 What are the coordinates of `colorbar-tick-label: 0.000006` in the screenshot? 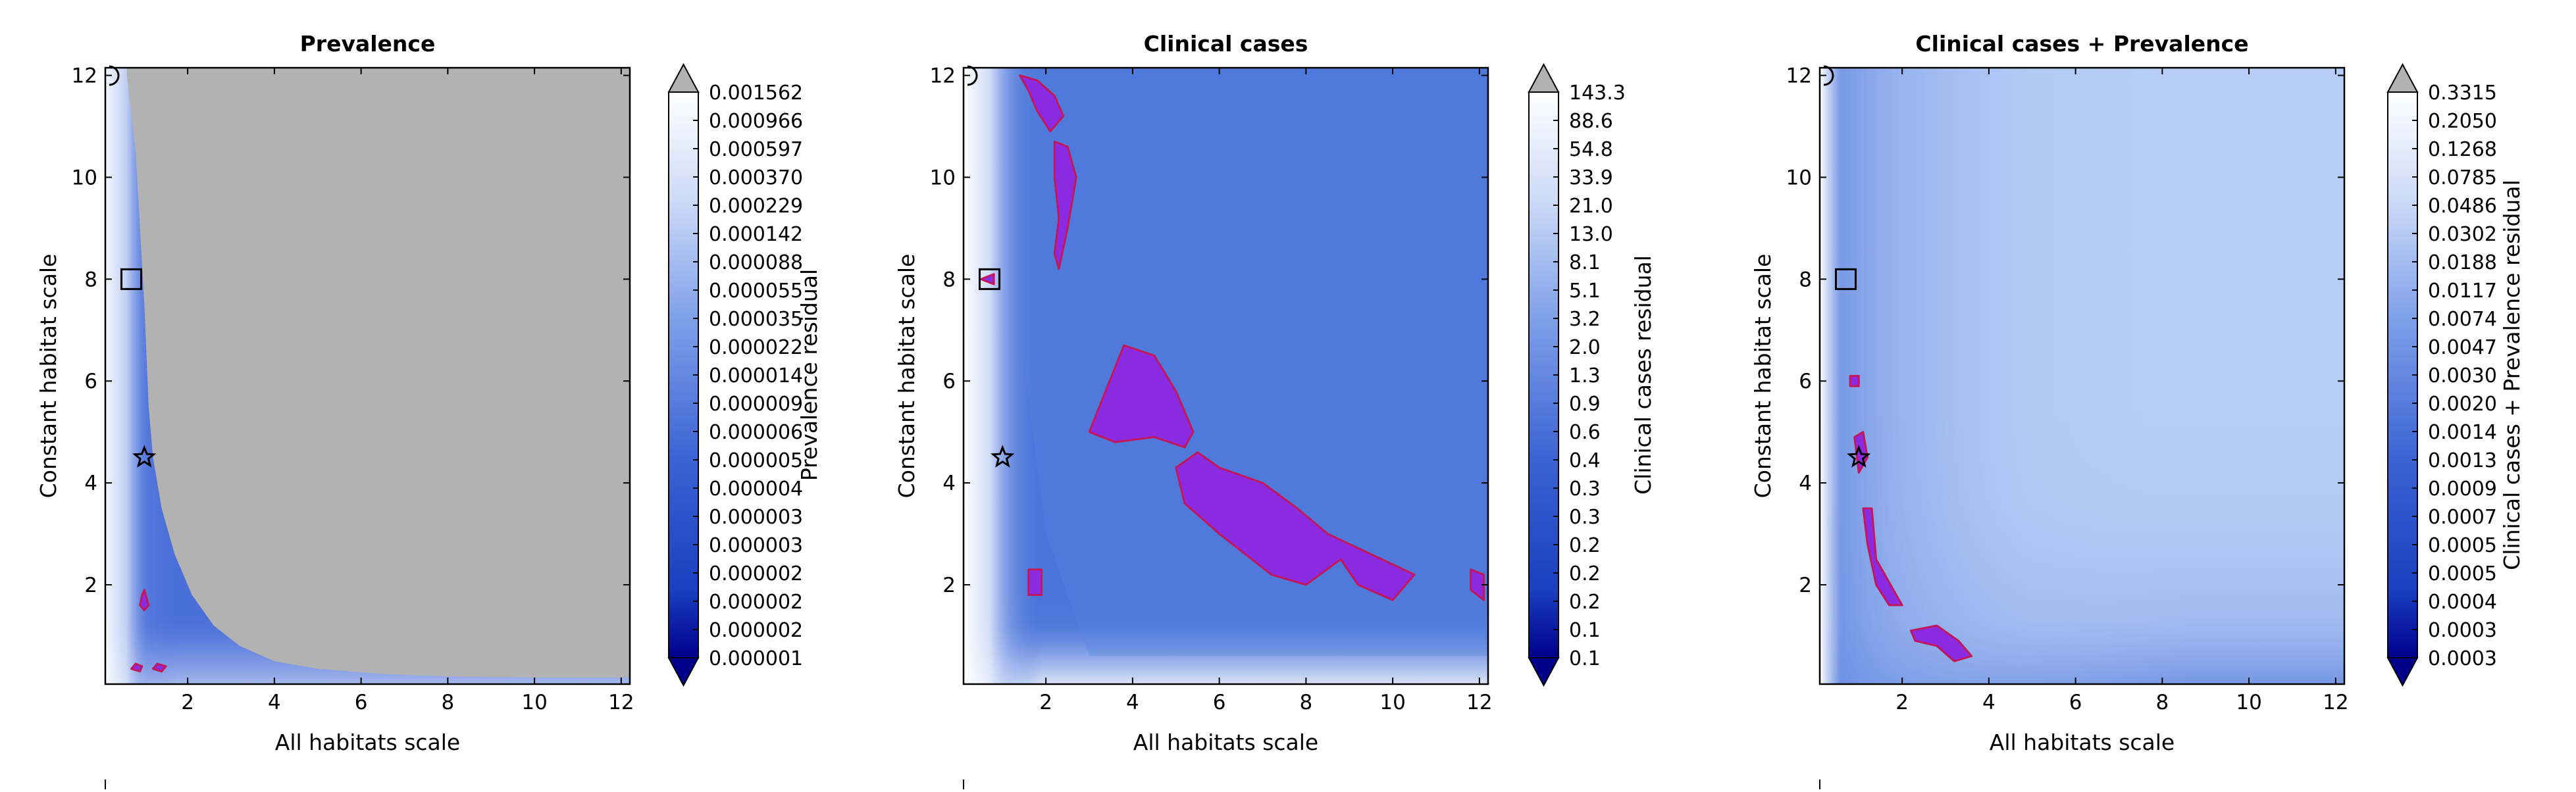 It's located at (756, 432).